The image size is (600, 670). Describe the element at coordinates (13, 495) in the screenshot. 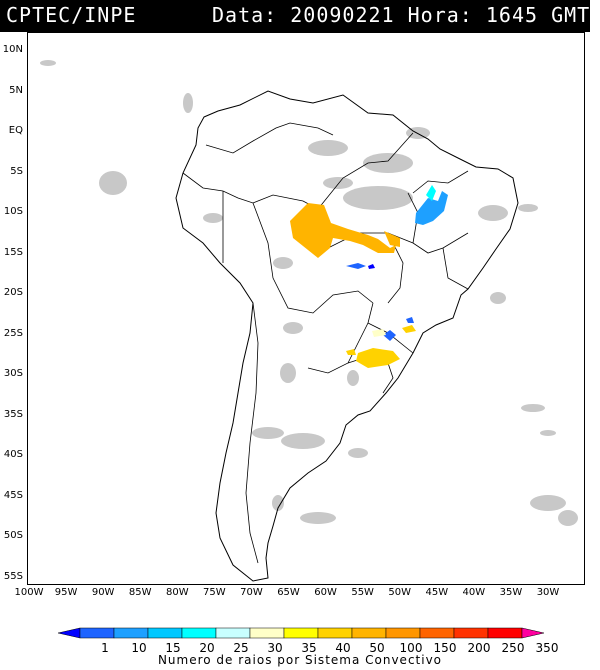

I see `lat-label: 45S` at that location.